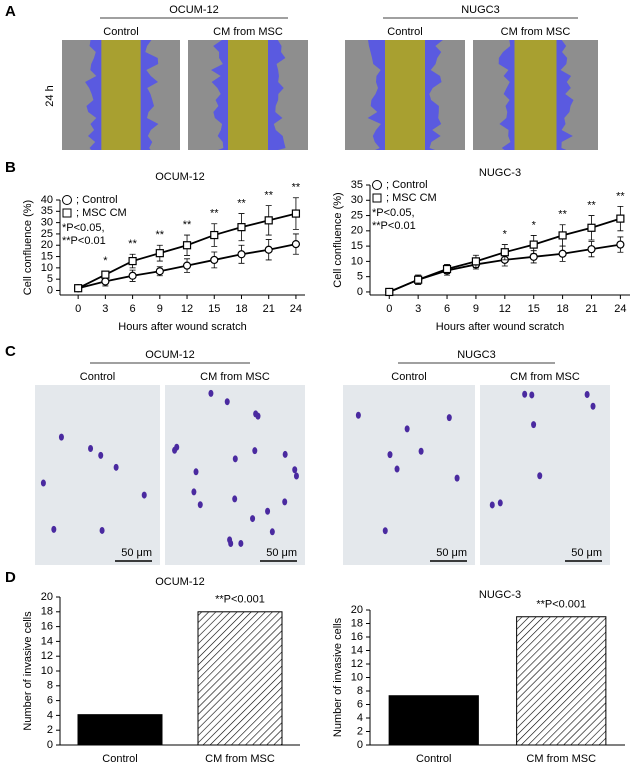  Describe the element at coordinates (10, 167) in the screenshot. I see `panel-label: B` at that location.